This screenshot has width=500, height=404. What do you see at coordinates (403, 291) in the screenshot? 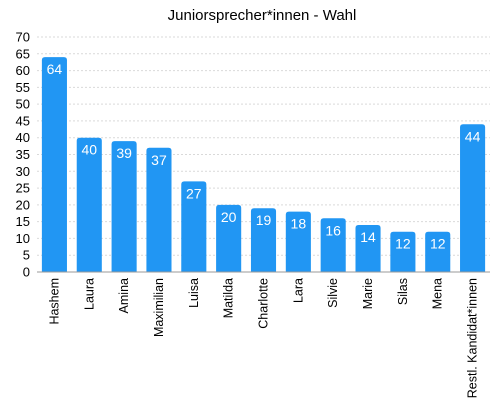
I see `x-tick-label: Silas` at bounding box center [403, 291].